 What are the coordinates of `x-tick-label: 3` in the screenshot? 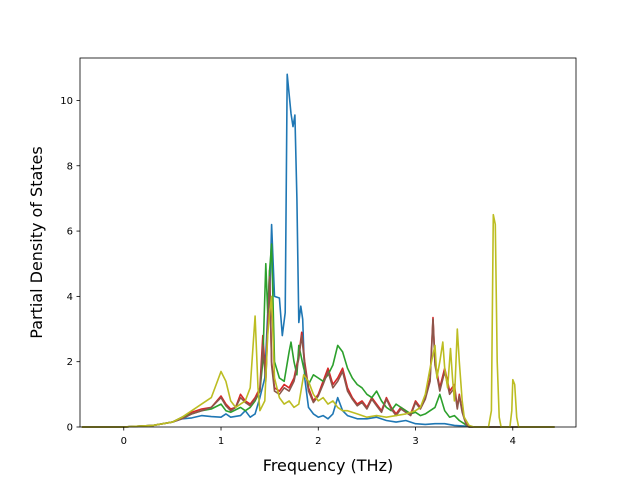 It's located at (415, 441).